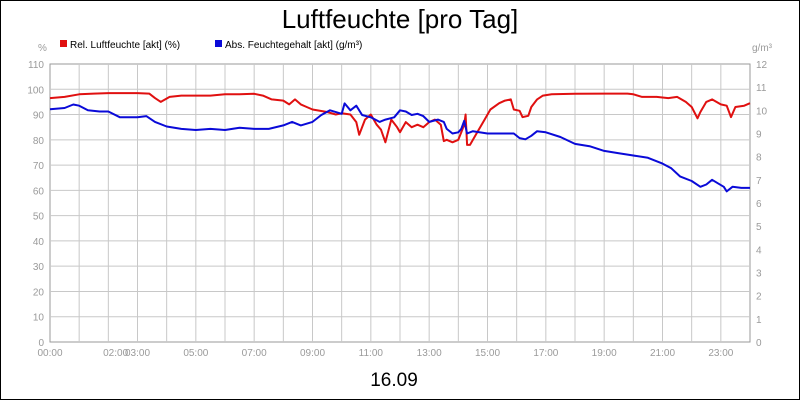 The width and height of the screenshot is (800, 400). What do you see at coordinates (39, 217) in the screenshot?
I see `y-left-tick-label: 50` at bounding box center [39, 217].